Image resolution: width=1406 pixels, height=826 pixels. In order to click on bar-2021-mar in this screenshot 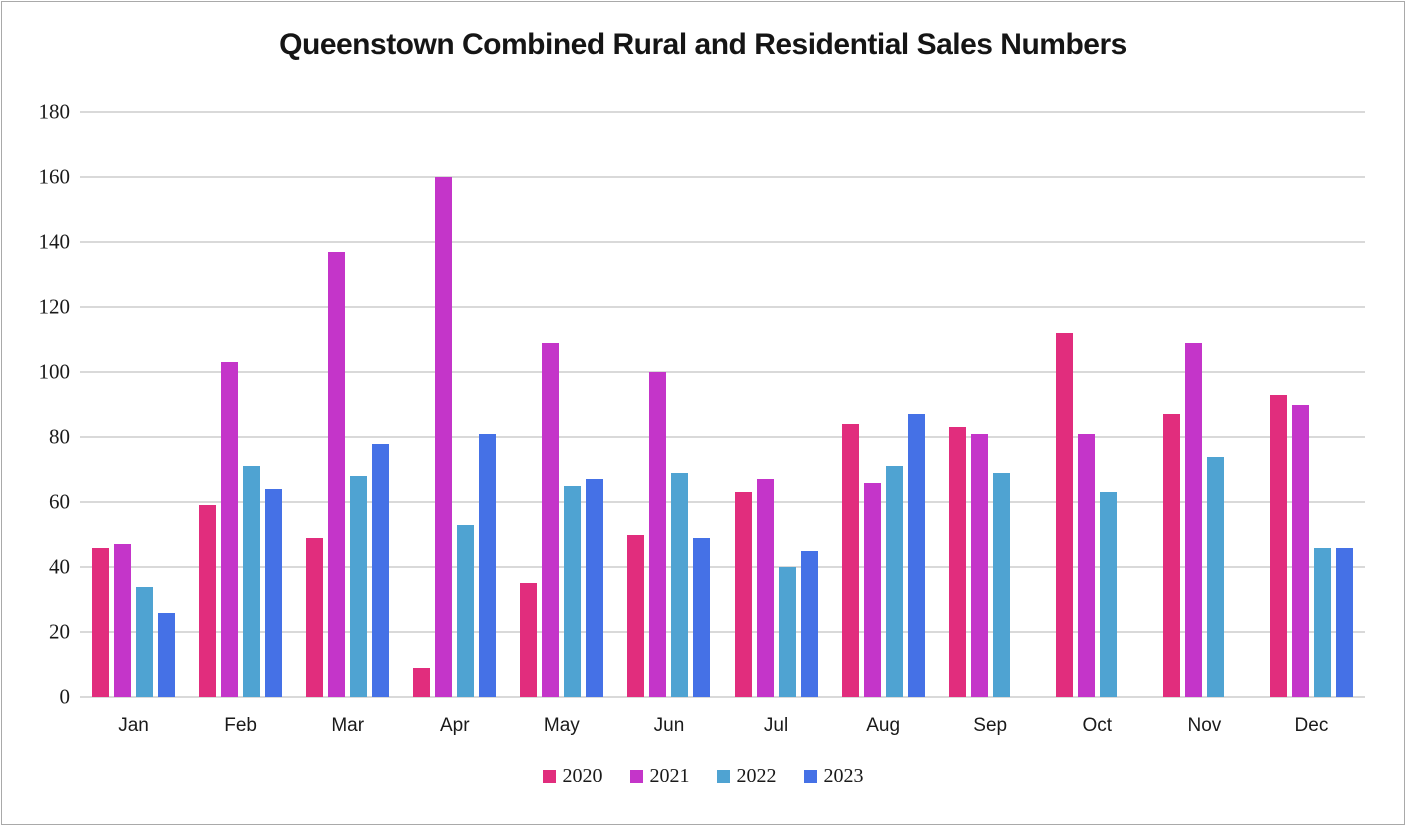, I will do `click(337, 474)`.